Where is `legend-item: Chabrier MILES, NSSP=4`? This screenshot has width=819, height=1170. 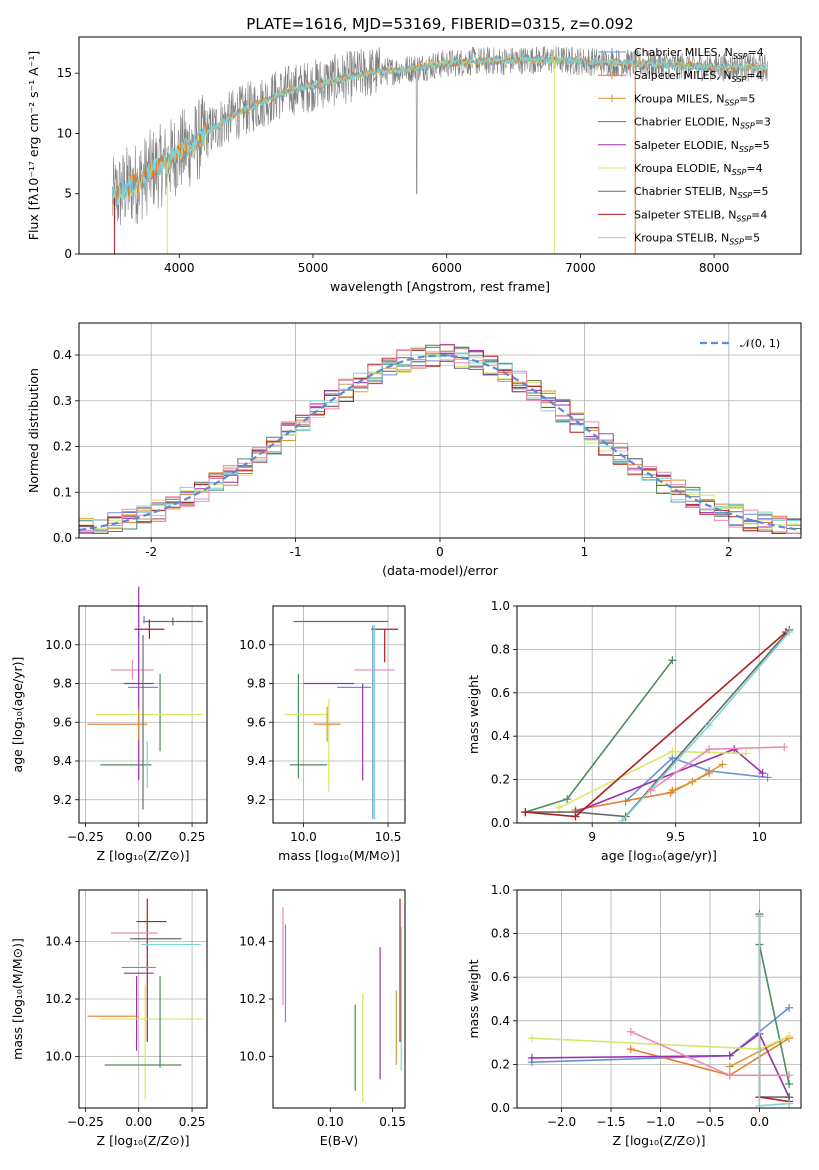 legend-item: Chabrier MILES, NSSP=4 is located at coordinates (681, 53).